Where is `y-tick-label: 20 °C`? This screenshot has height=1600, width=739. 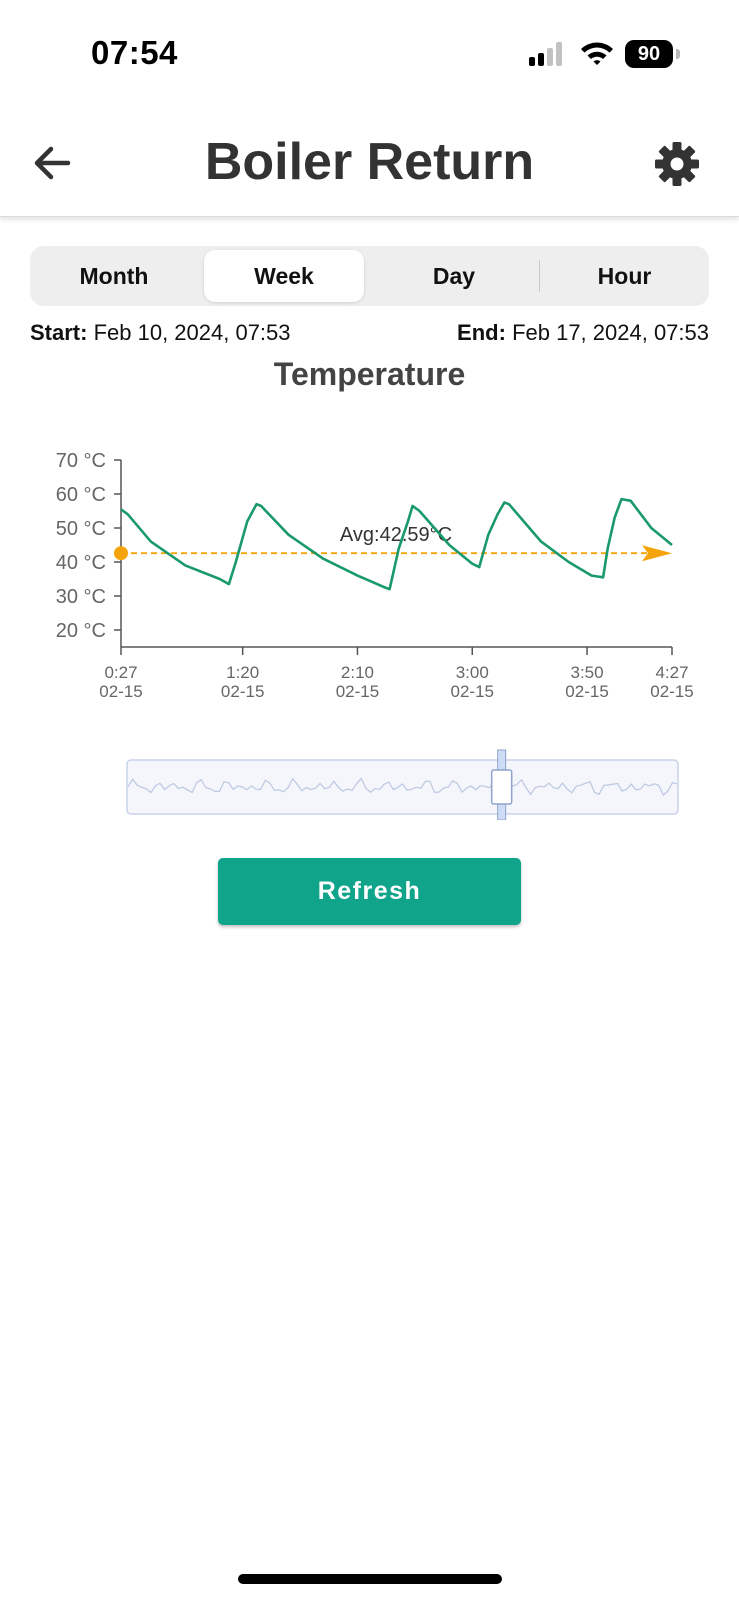 y-tick-label: 20 °C is located at coordinates (81, 631).